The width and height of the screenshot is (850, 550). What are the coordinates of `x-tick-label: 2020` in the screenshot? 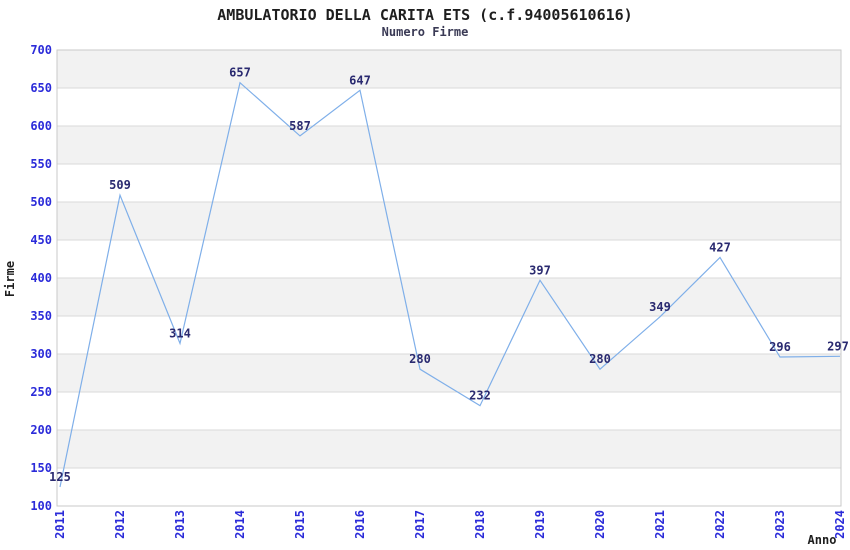 It's located at (600, 524).